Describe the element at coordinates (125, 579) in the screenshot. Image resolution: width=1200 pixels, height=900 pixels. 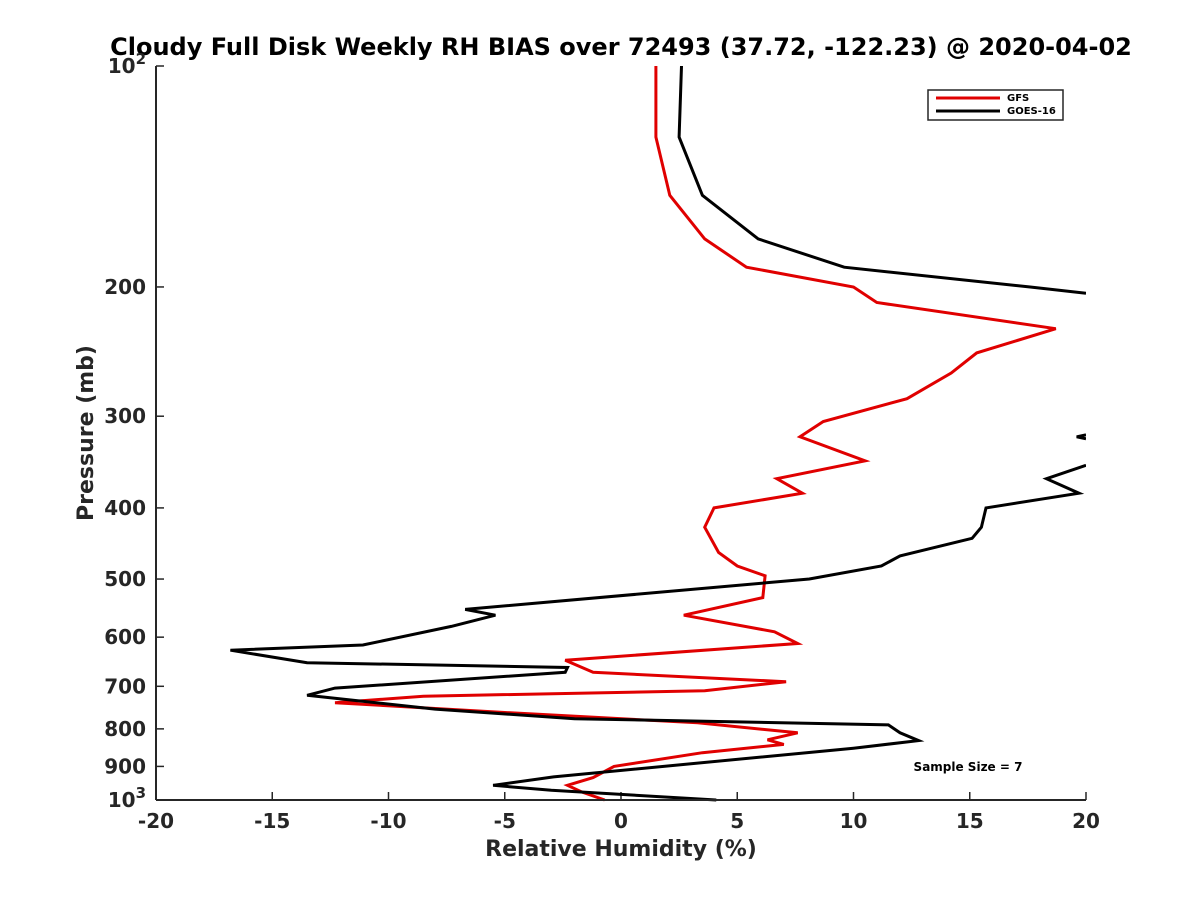
I see `y-tick-label: 500` at that location.